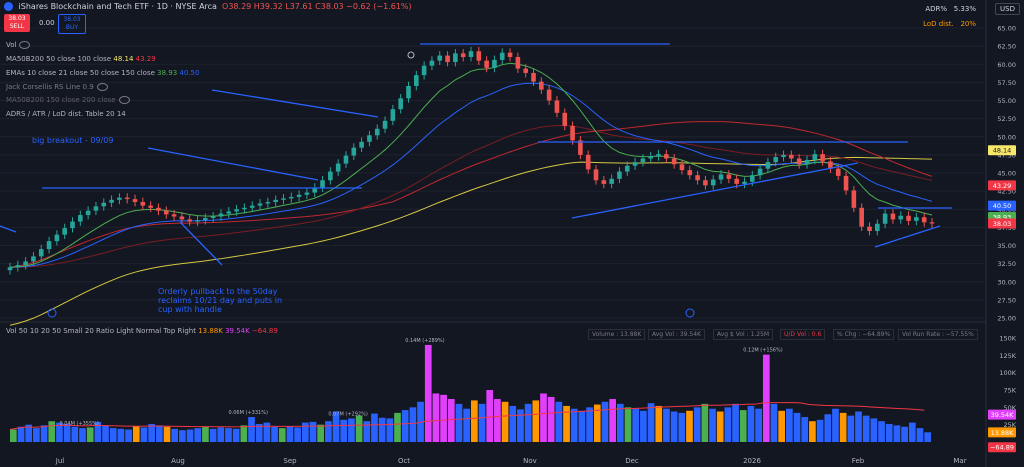 The height and width of the screenshot is (467, 1024). Describe the element at coordinates (1006, 264) in the screenshot. I see `price-tick-label: 32.50` at that location.